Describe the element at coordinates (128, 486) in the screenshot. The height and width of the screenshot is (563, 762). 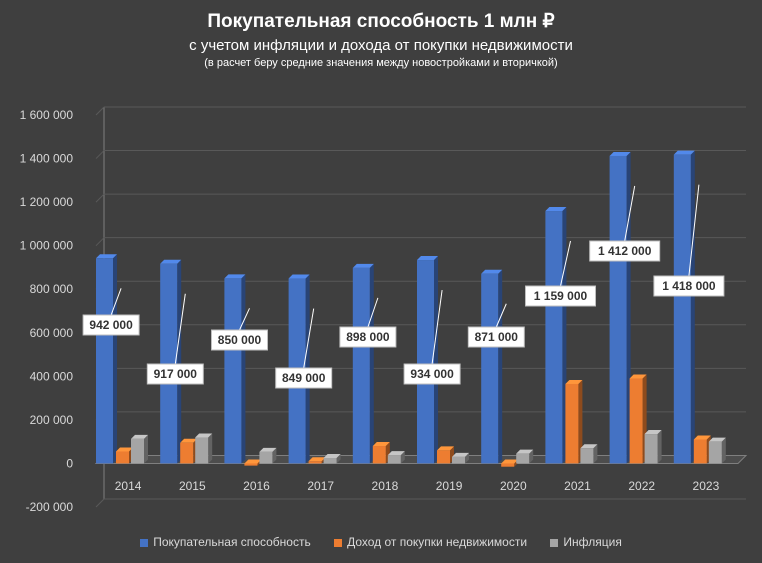
I see `x-tick-label: 2014` at that location.